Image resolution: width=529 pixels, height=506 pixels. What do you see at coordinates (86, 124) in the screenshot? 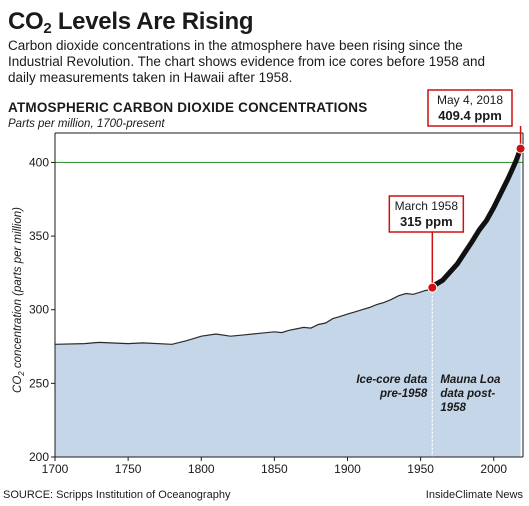
I see `chart-subtitle: Parts per million, 1700-present` at bounding box center [86, 124].